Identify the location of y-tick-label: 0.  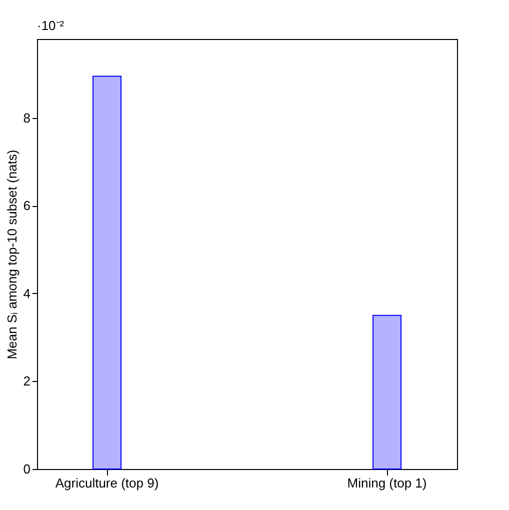
(26, 469).